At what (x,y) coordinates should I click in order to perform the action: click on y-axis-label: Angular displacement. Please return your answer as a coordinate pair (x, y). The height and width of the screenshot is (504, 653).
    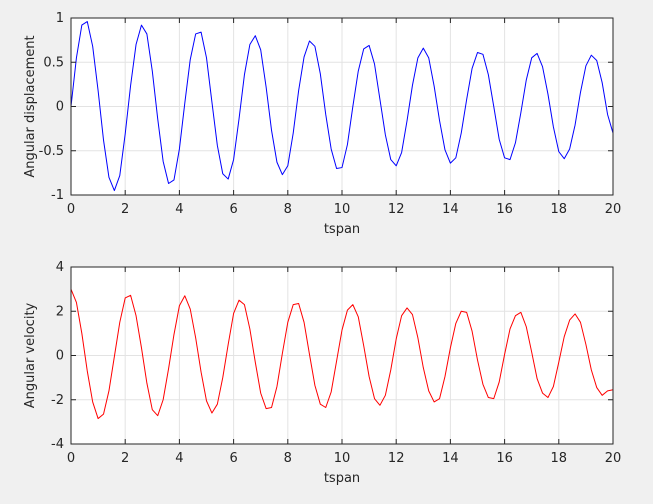
    Looking at the image, I should click on (30, 106).